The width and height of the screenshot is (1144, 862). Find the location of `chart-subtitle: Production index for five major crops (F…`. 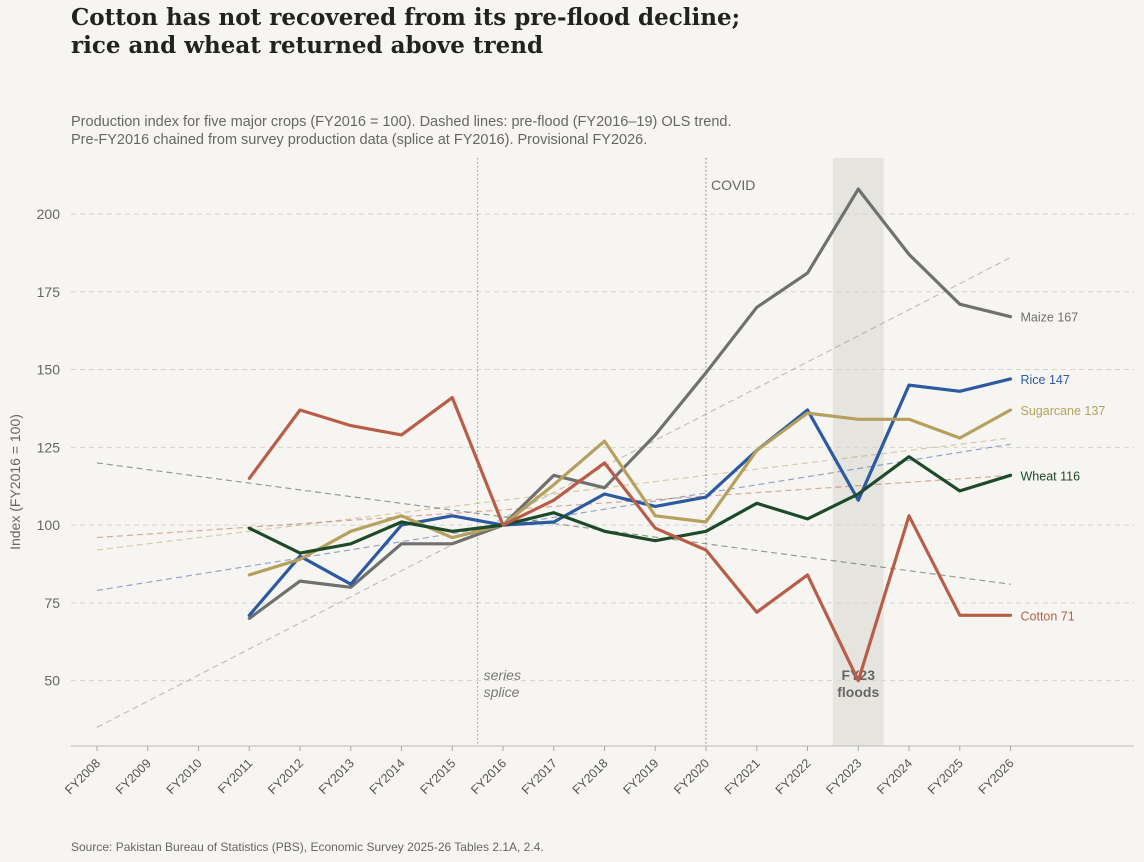

chart-subtitle: Production index for five major crops (F… is located at coordinates (596, 131).